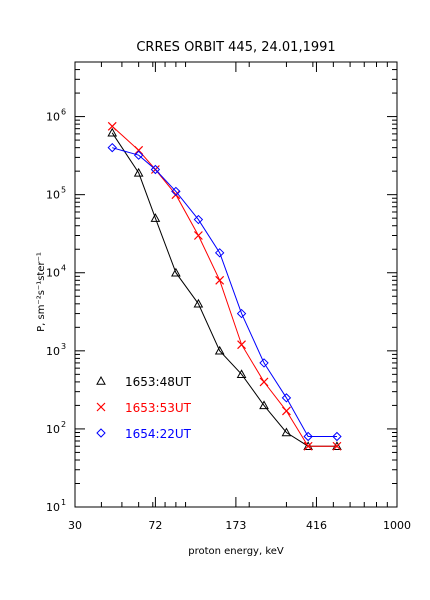 The height and width of the screenshot is (600, 430). Describe the element at coordinates (316, 525) in the screenshot. I see `x-tick-label: 416` at that location.